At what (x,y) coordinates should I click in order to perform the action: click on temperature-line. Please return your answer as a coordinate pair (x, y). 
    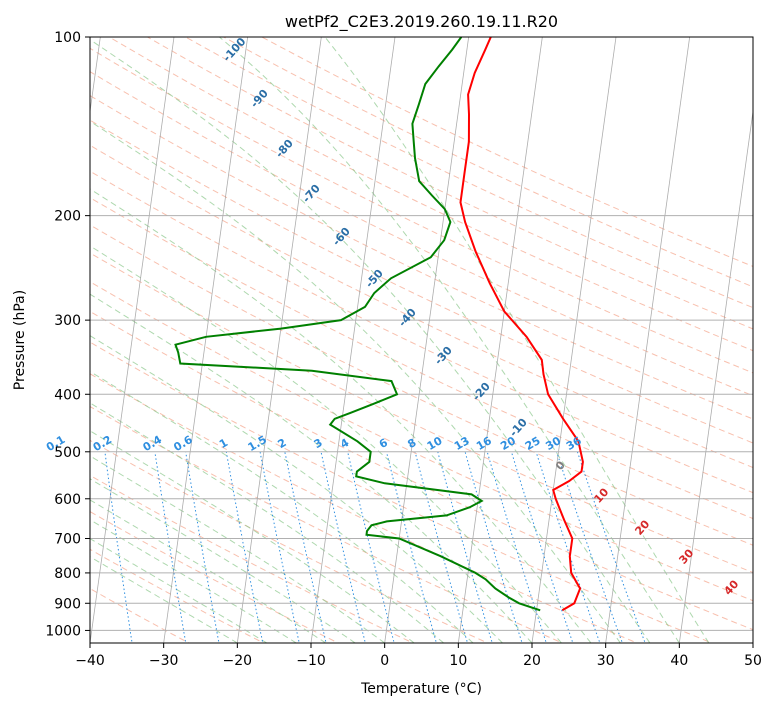
    Looking at the image, I should click on (521, 324).